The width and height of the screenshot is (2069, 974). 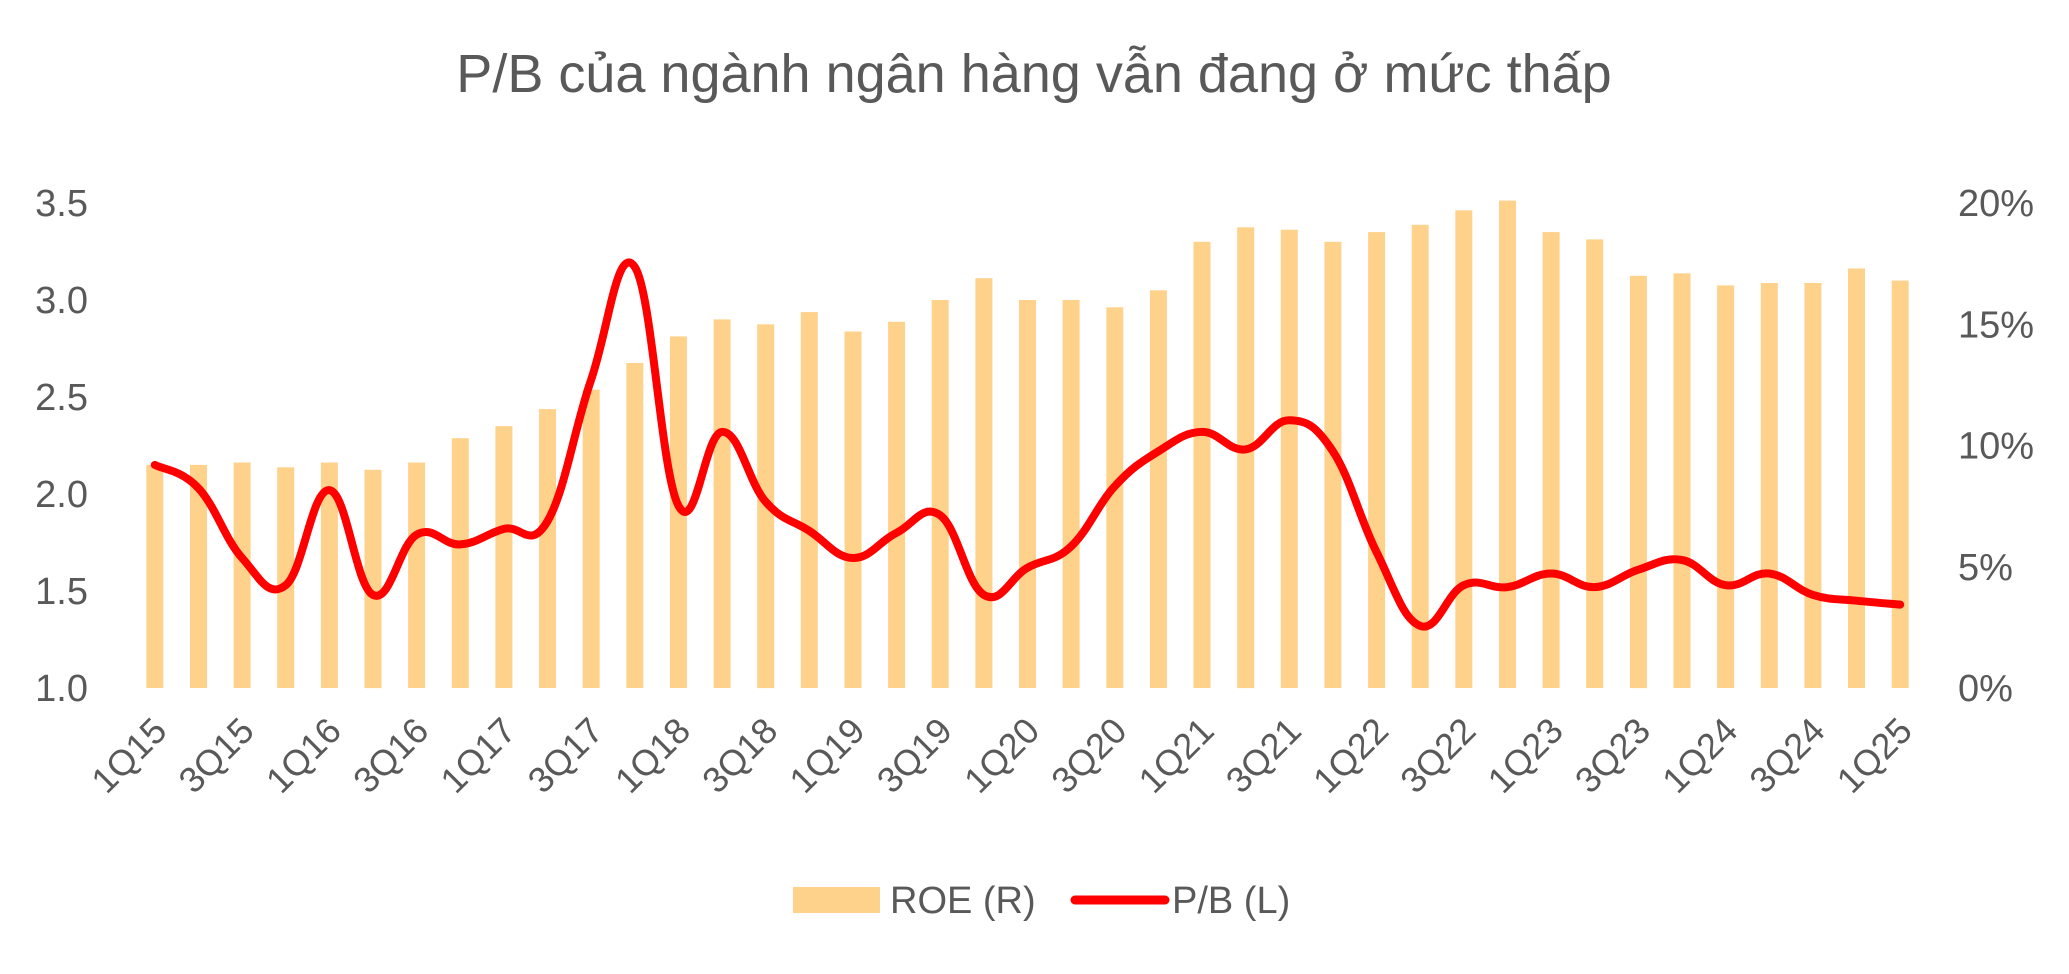 What do you see at coordinates (1551, 460) in the screenshot?
I see `roe-bar-1Q23` at bounding box center [1551, 460].